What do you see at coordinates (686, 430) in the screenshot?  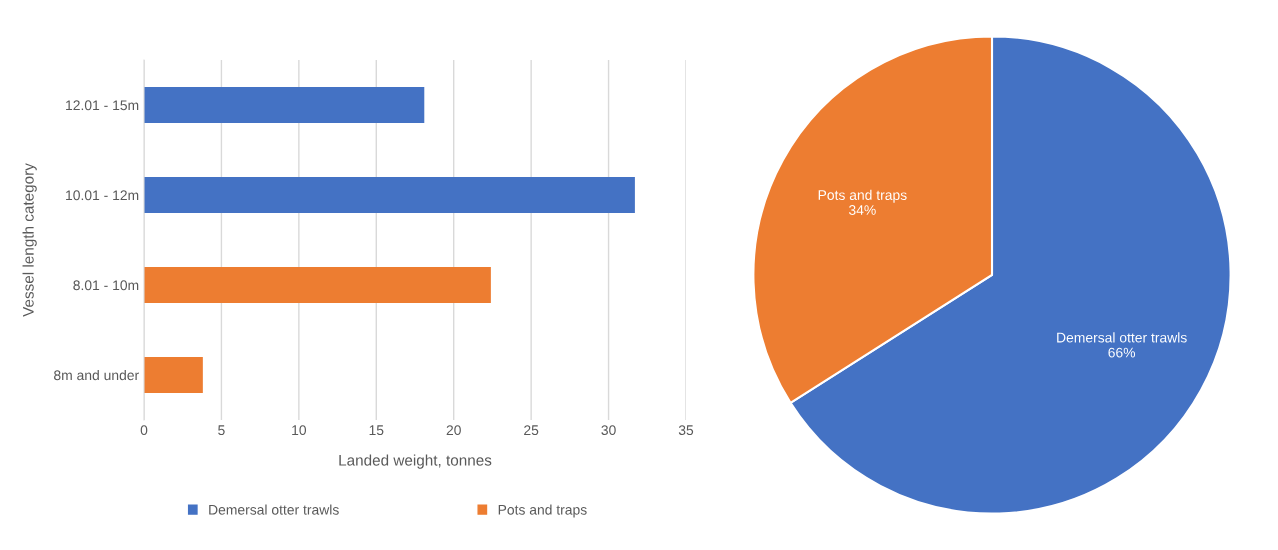 I see `x-tick-label: 35` at bounding box center [686, 430].